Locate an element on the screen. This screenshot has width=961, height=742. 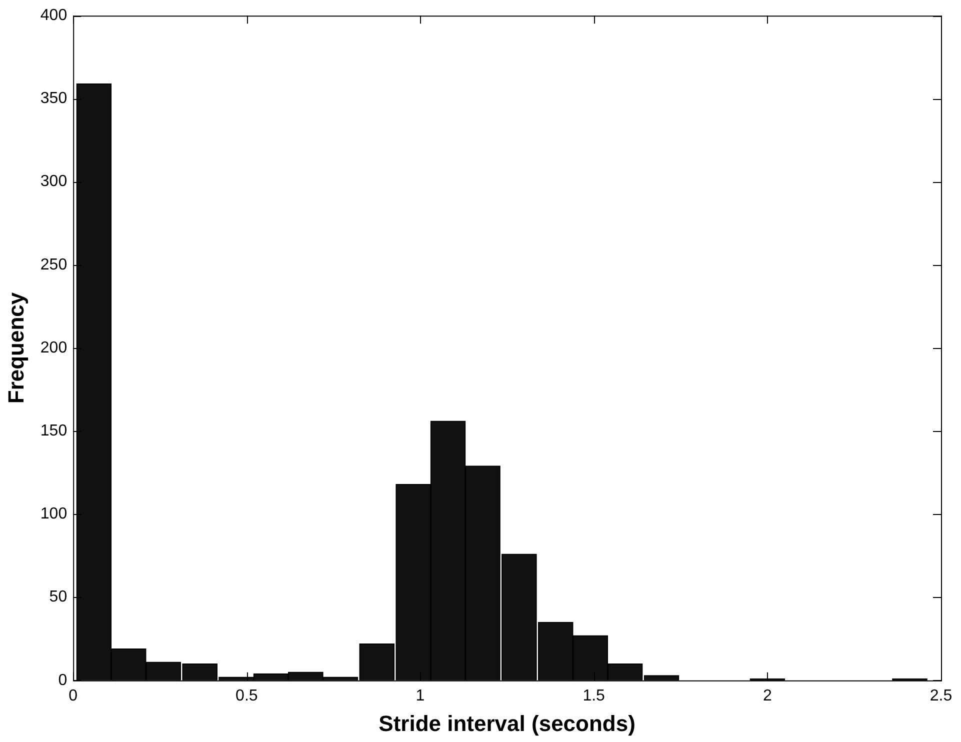
x-tick-label: 1 is located at coordinates (420, 695).